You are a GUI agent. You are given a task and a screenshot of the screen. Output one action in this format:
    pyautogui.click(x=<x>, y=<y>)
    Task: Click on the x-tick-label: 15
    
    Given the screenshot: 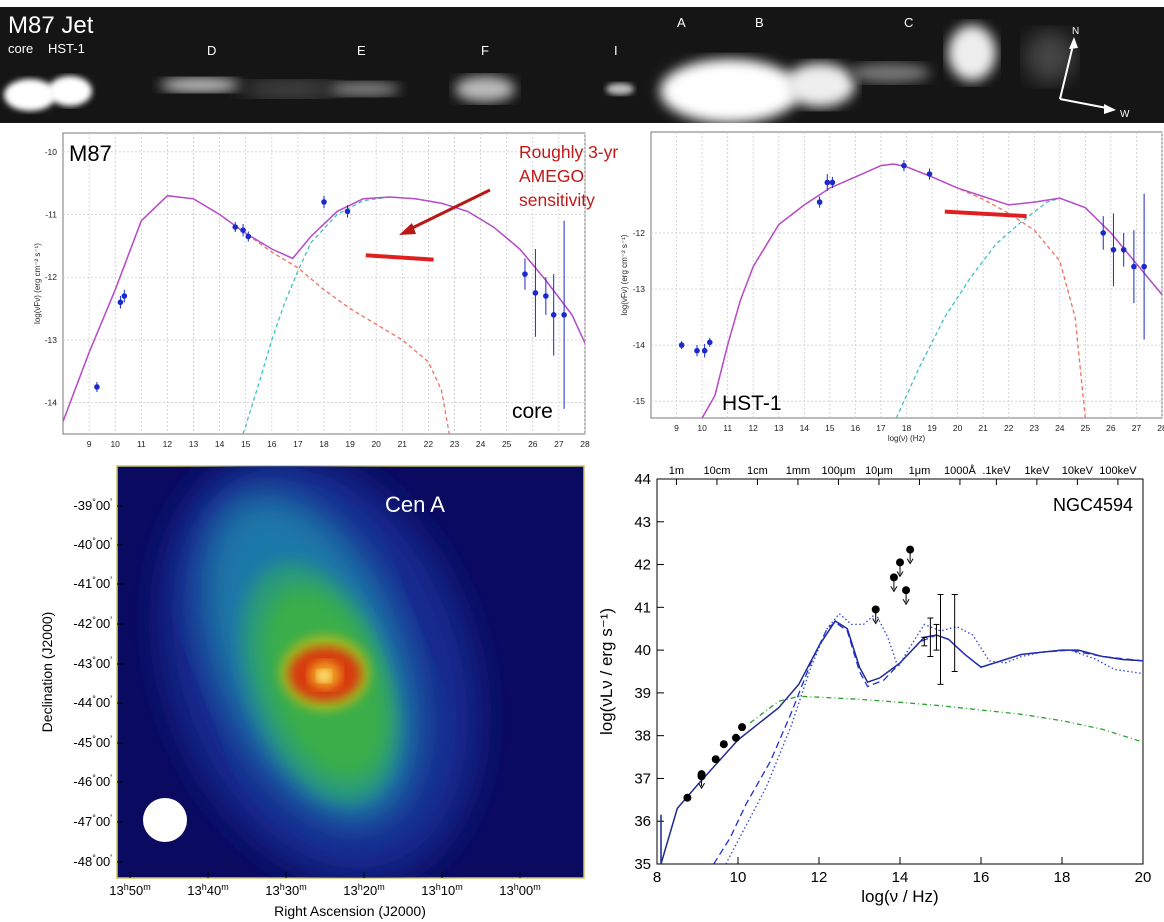 What is the action you would take?
    pyautogui.click(x=830, y=428)
    